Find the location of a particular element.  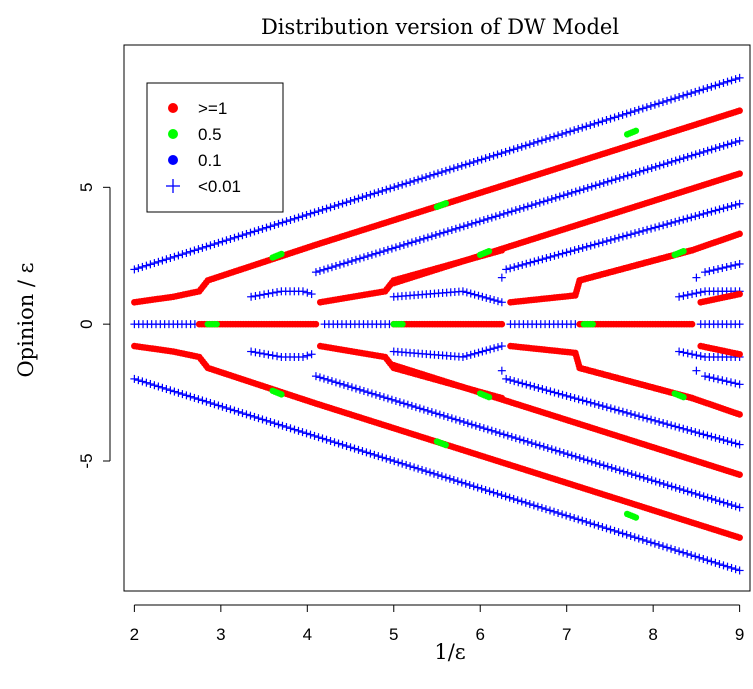

legend-label: >=1 is located at coordinates (212, 108).